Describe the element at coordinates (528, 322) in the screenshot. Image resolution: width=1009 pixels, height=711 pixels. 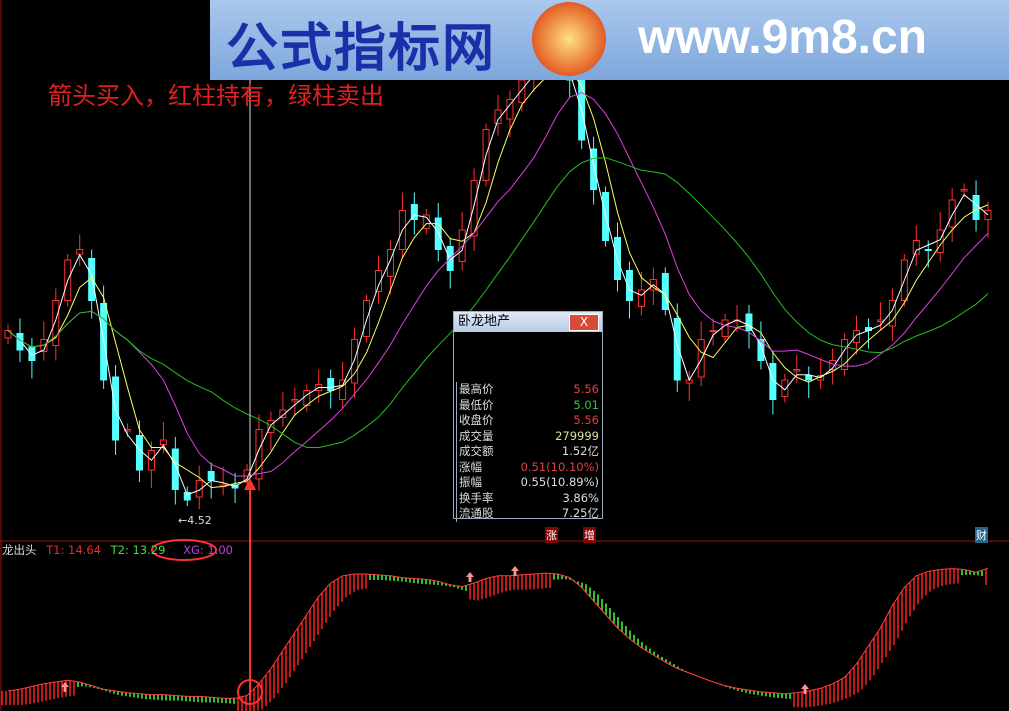
I see `popup-title: 卧龙地产` at that location.